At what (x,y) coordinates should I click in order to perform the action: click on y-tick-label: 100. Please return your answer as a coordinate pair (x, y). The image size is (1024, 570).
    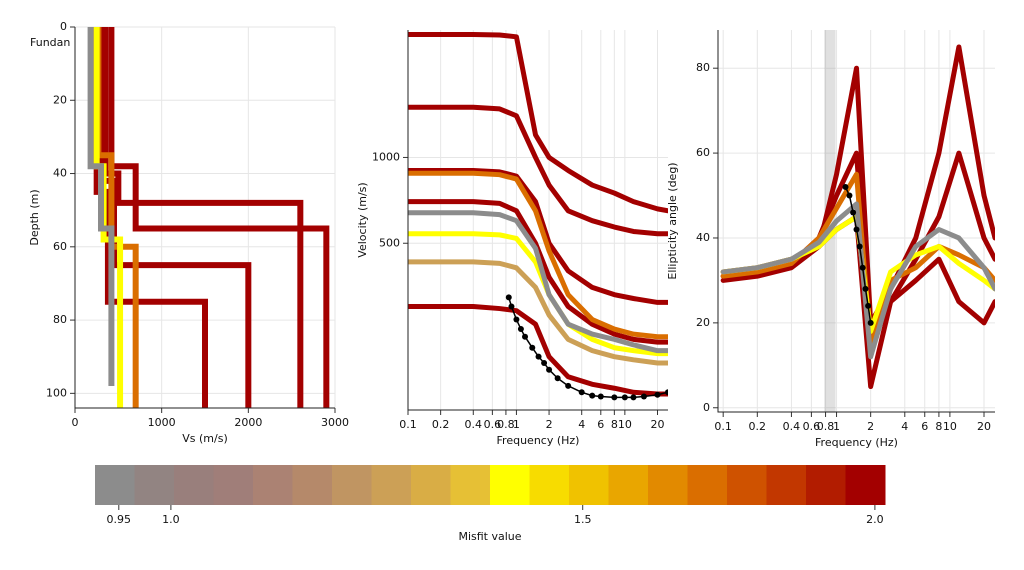
    Looking at the image, I should click on (56, 392).